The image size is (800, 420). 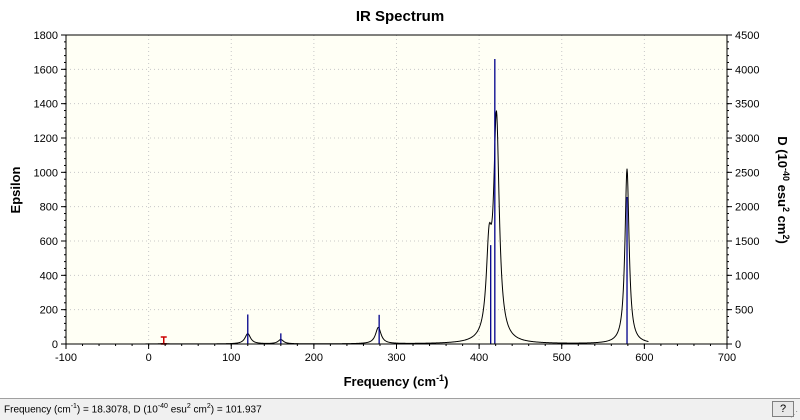 I want to click on x-axis-label: Frequency (cm-1), so click(x=396, y=381).